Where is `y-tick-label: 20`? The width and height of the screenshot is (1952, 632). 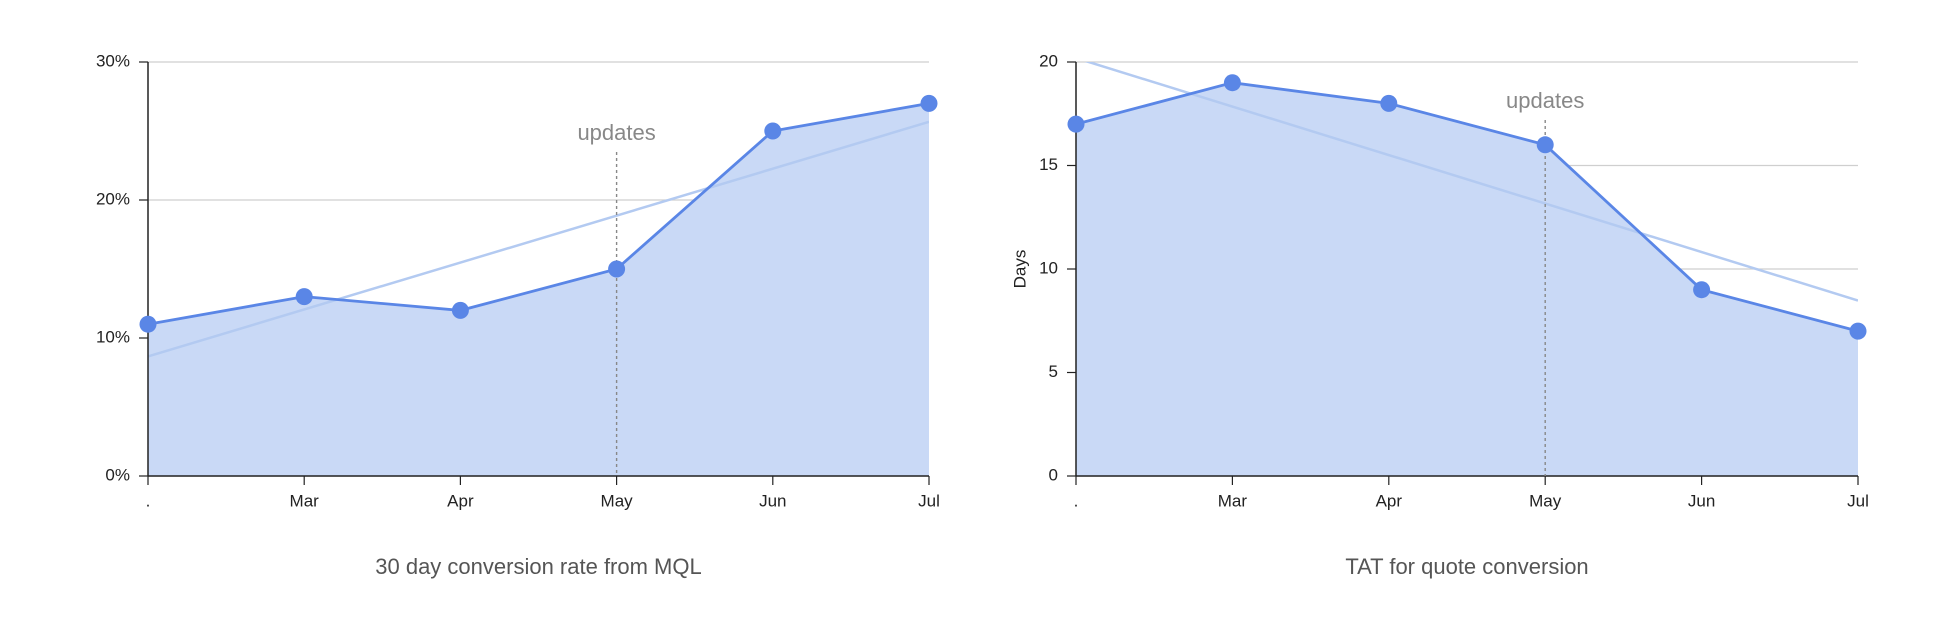
y-tick-label: 20 is located at coordinates (1048, 60).